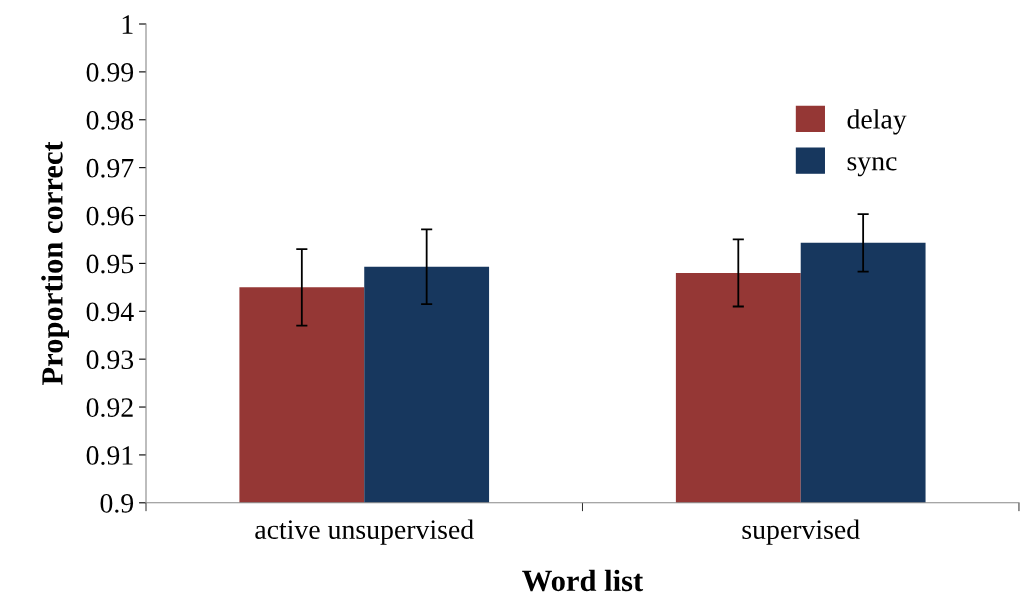 The image size is (1021, 600). What do you see at coordinates (127, 24) in the screenshot?
I see `y-tick-label: 1` at bounding box center [127, 24].